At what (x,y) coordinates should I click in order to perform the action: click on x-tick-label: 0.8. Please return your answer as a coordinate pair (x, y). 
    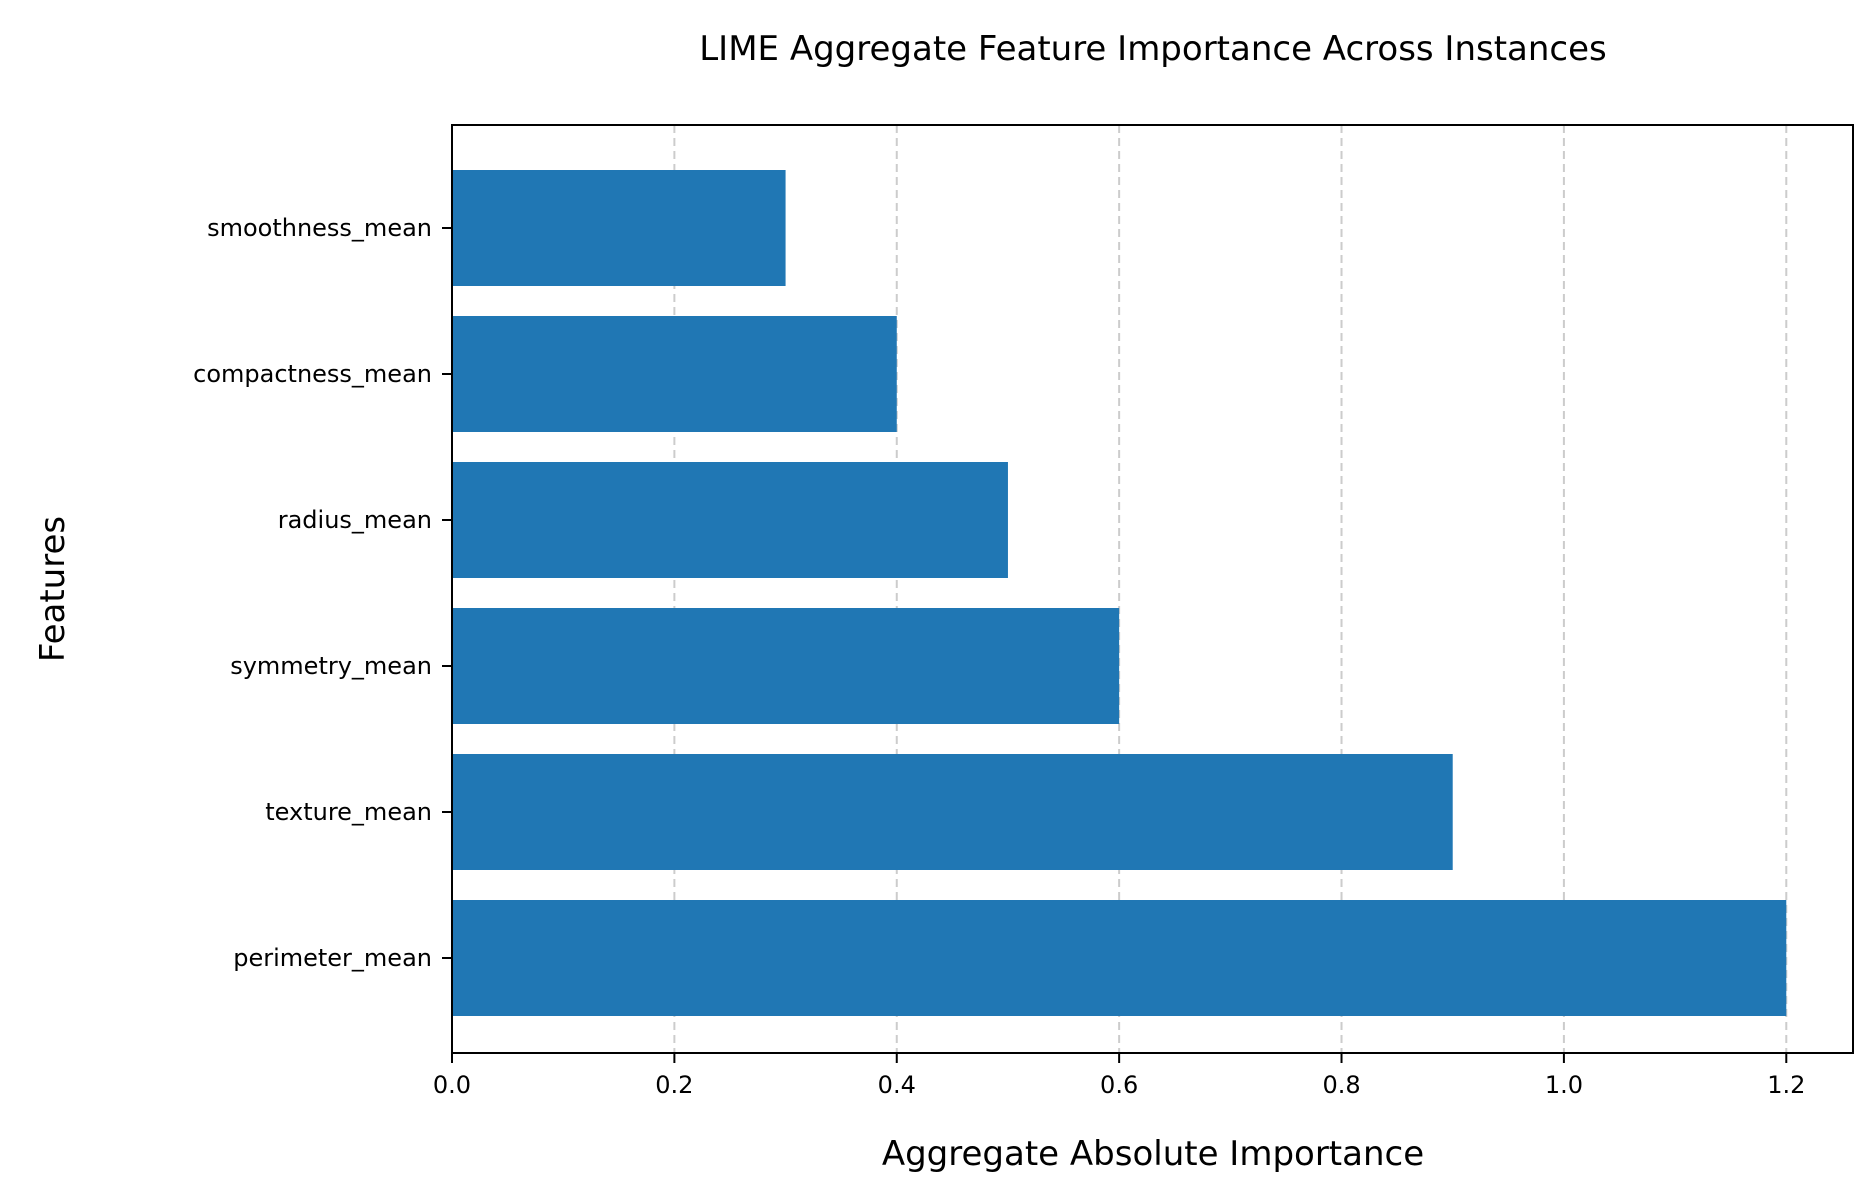
    Looking at the image, I should click on (1341, 1085).